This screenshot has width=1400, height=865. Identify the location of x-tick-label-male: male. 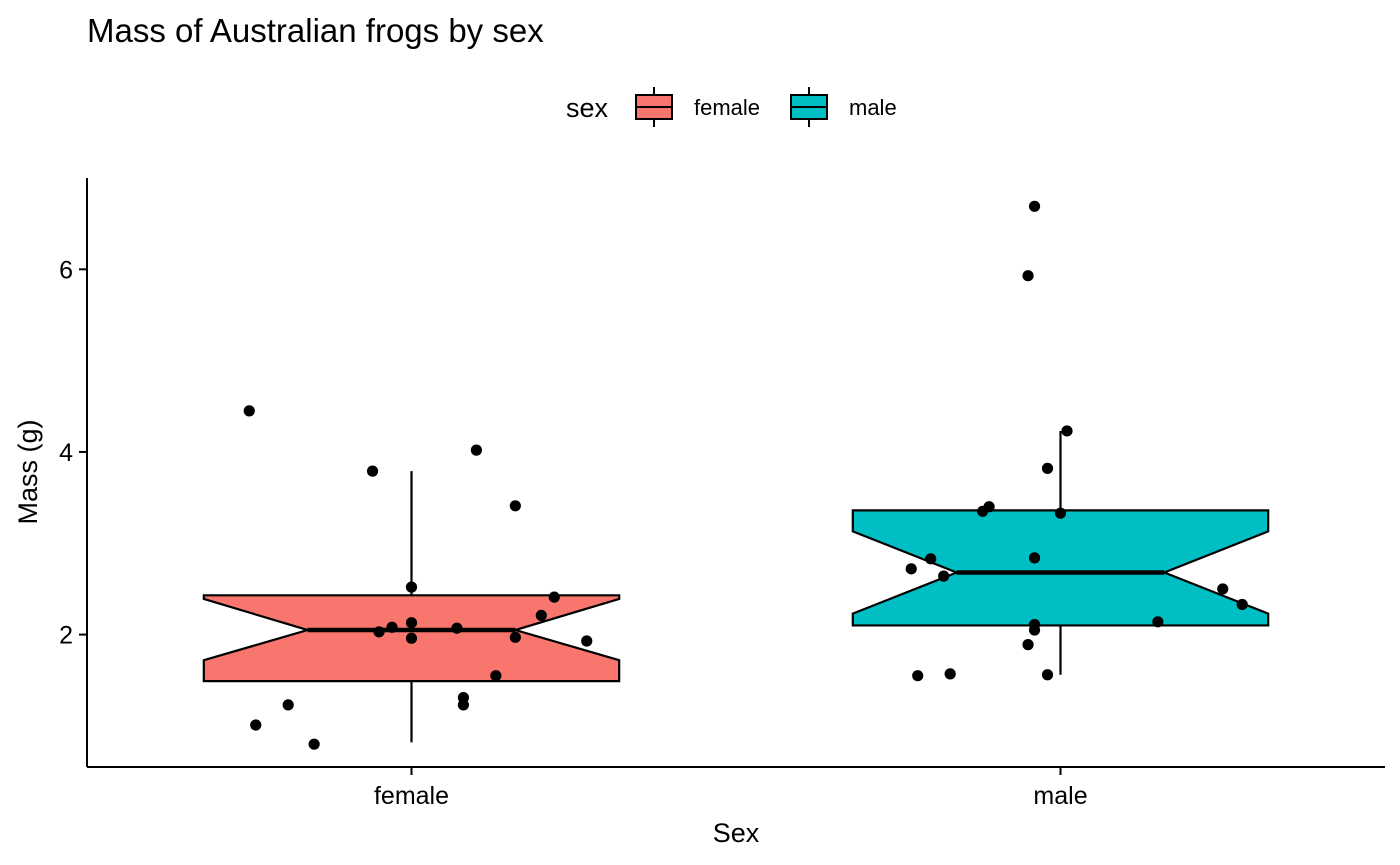
(1060, 796).